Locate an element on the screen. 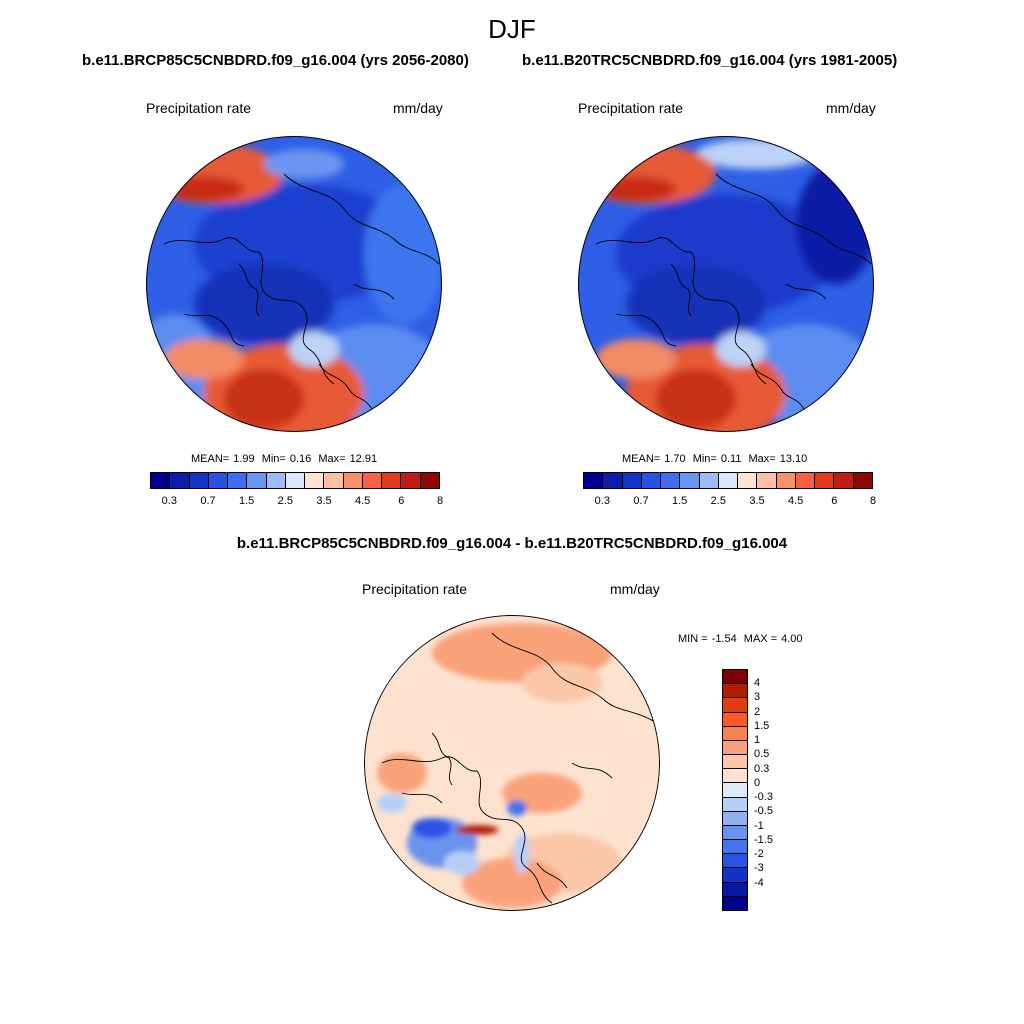 This screenshot has width=1024, height=1024. panel1-units-label: mm/day is located at coordinates (418, 108).